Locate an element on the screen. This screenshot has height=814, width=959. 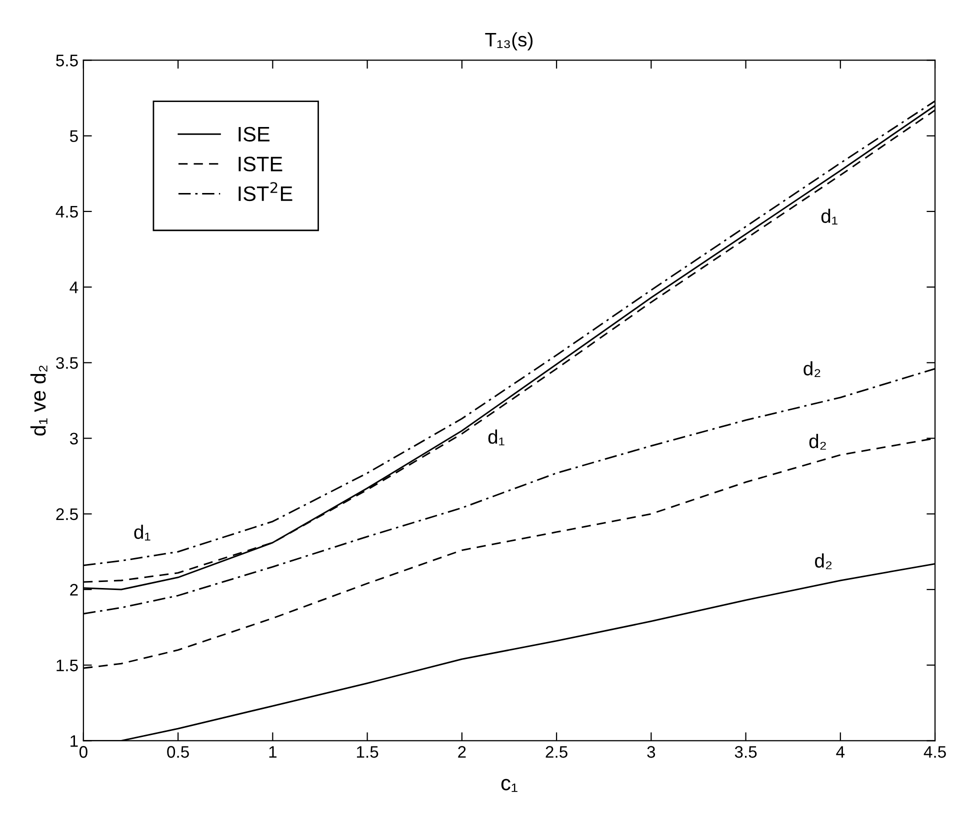
x-axis-title: c₁ is located at coordinates (509, 785).